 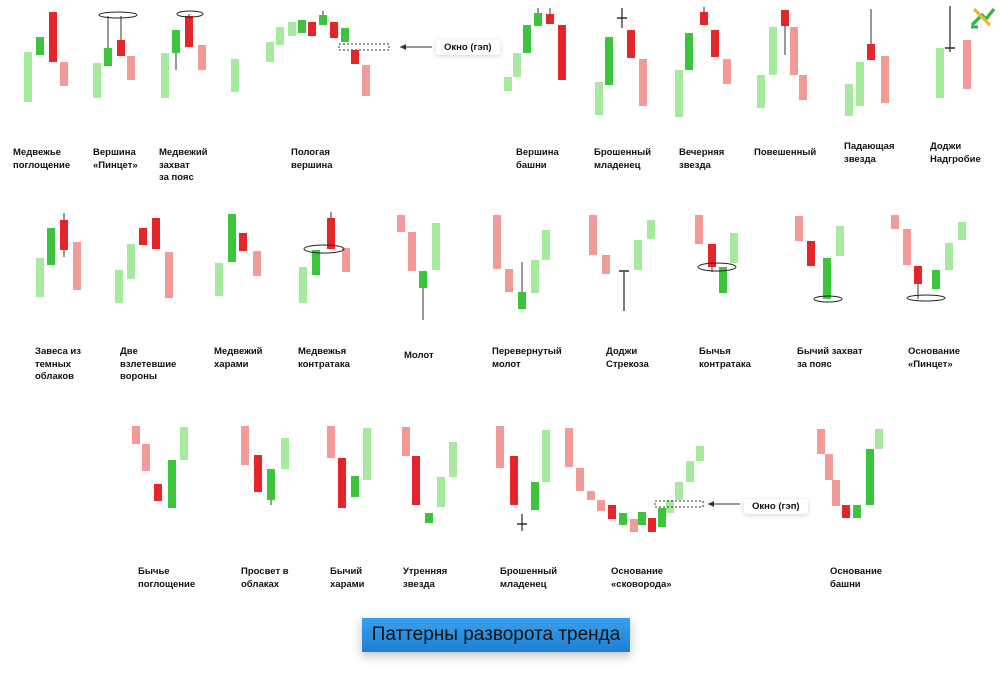 I want to click on tweezer-bottom-marker, so click(x=926, y=298).